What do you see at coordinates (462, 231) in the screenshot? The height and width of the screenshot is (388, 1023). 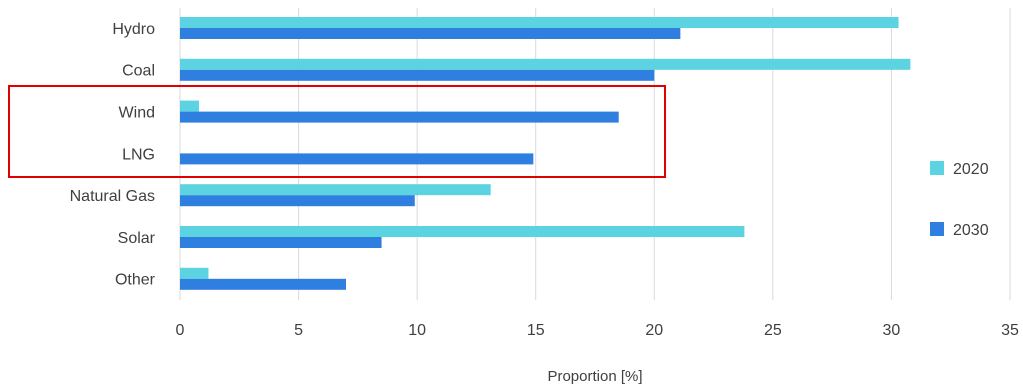 I see `bar-solar-2020` at bounding box center [462, 231].